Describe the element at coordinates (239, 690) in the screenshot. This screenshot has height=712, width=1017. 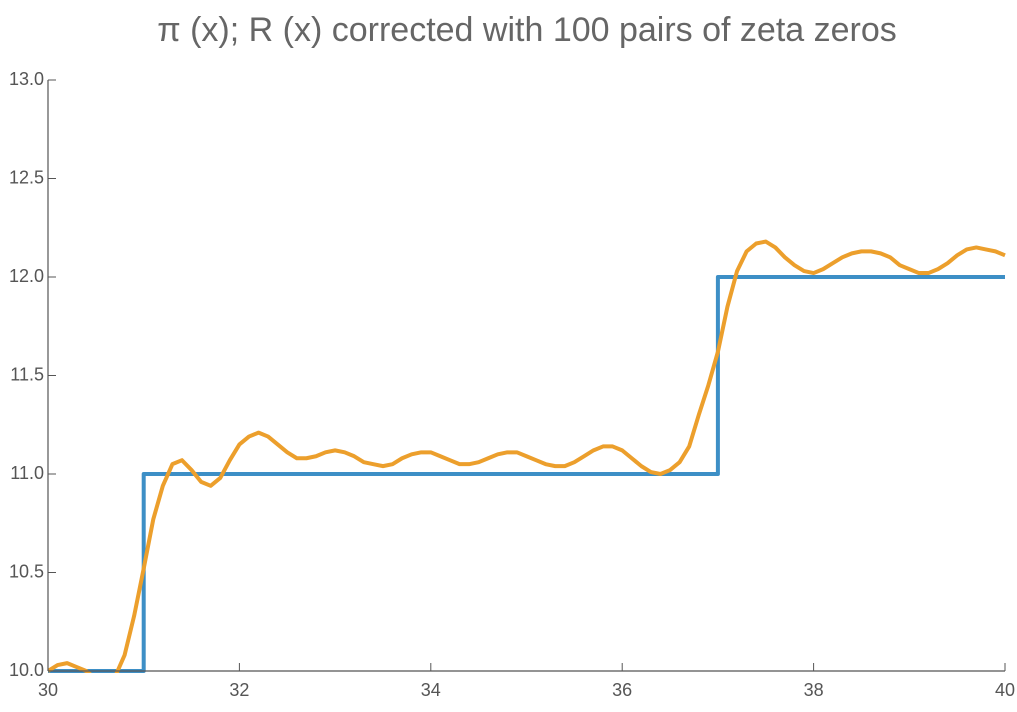
I see `x-tick-label: 32` at that location.